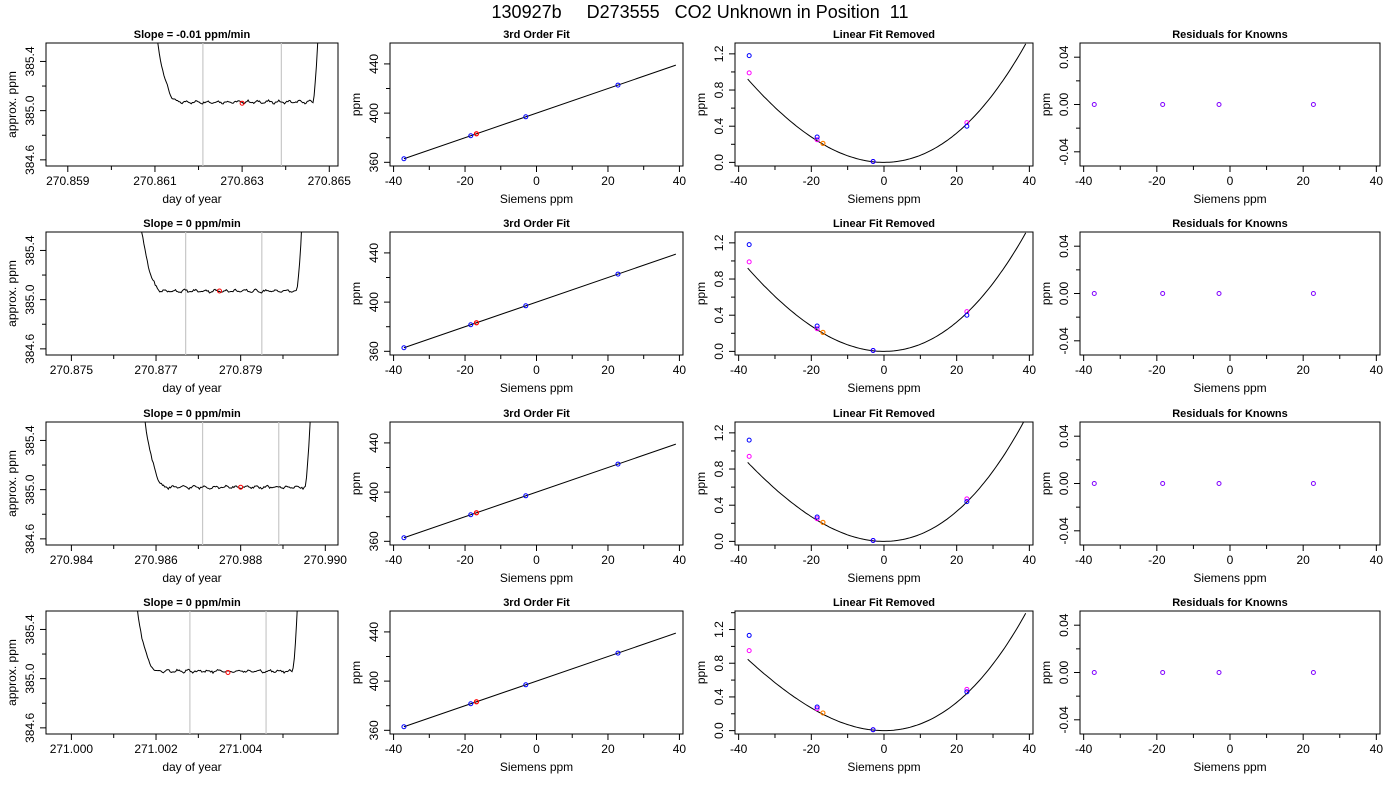  Describe the element at coordinates (241, 749) in the screenshot. I see `x-tick-label: 271.004` at that location.